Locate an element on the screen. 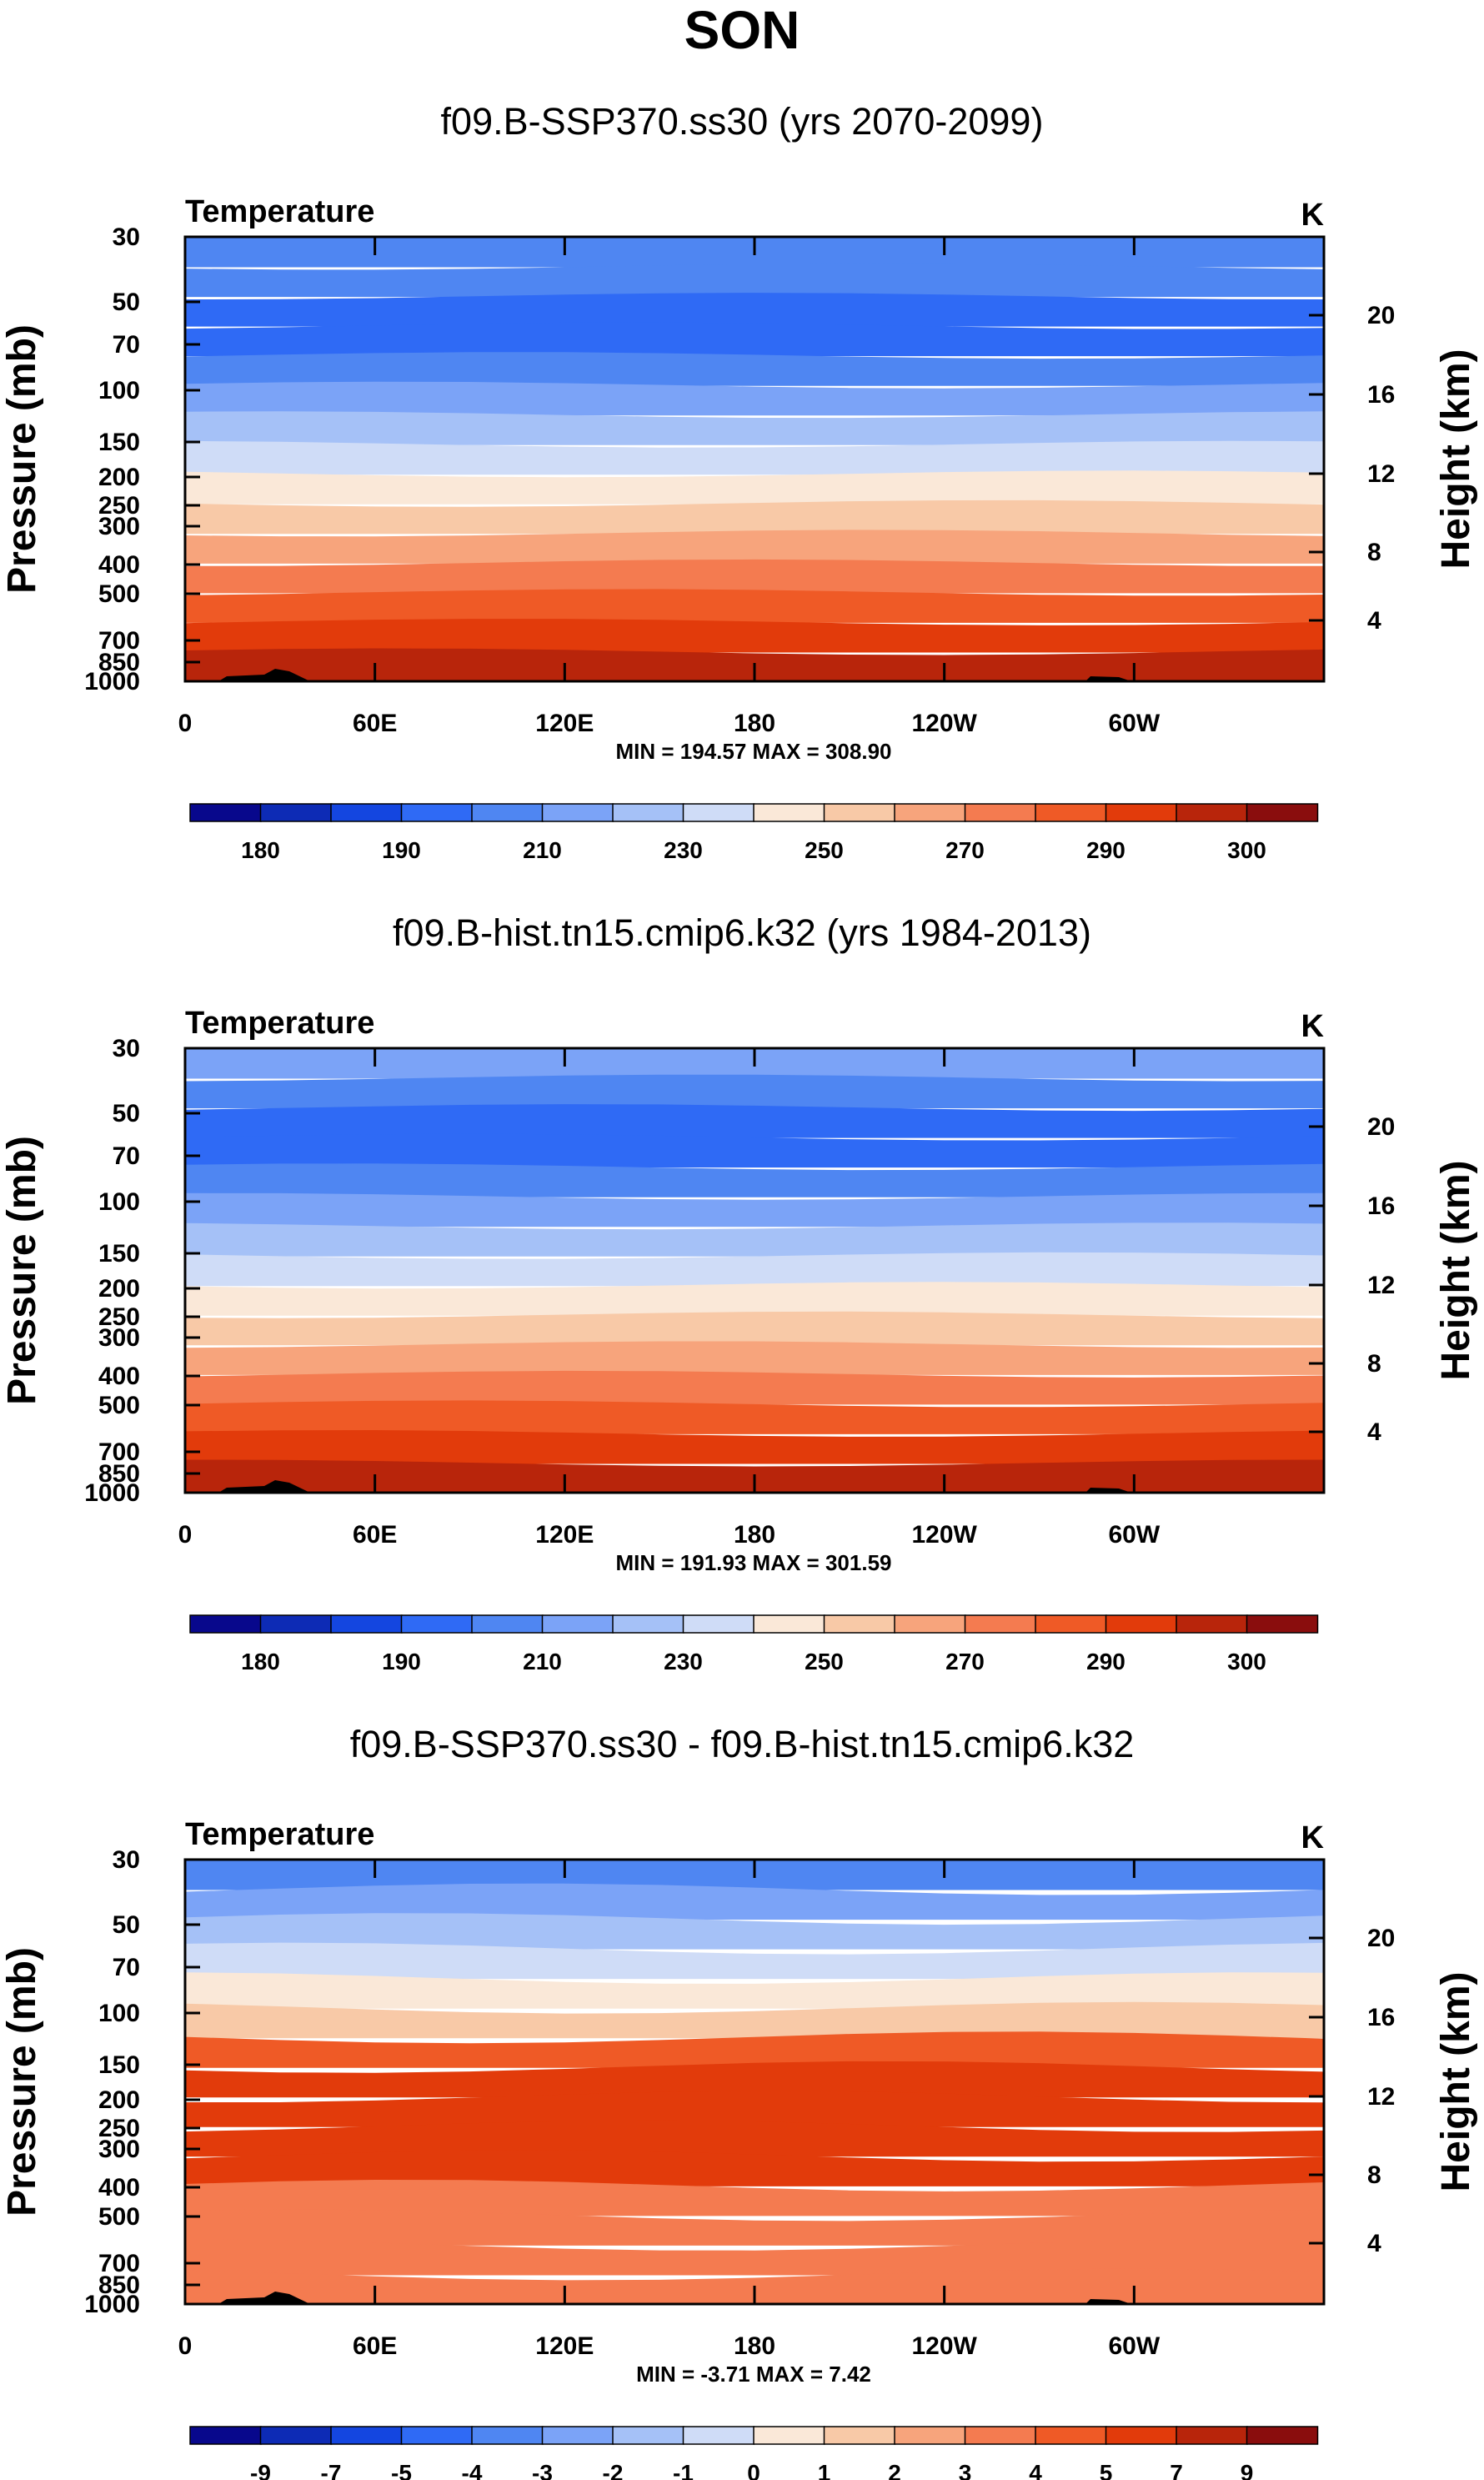 This screenshot has width=1484, height=2480. x-tick-label: 120E is located at coordinates (564, 2346).